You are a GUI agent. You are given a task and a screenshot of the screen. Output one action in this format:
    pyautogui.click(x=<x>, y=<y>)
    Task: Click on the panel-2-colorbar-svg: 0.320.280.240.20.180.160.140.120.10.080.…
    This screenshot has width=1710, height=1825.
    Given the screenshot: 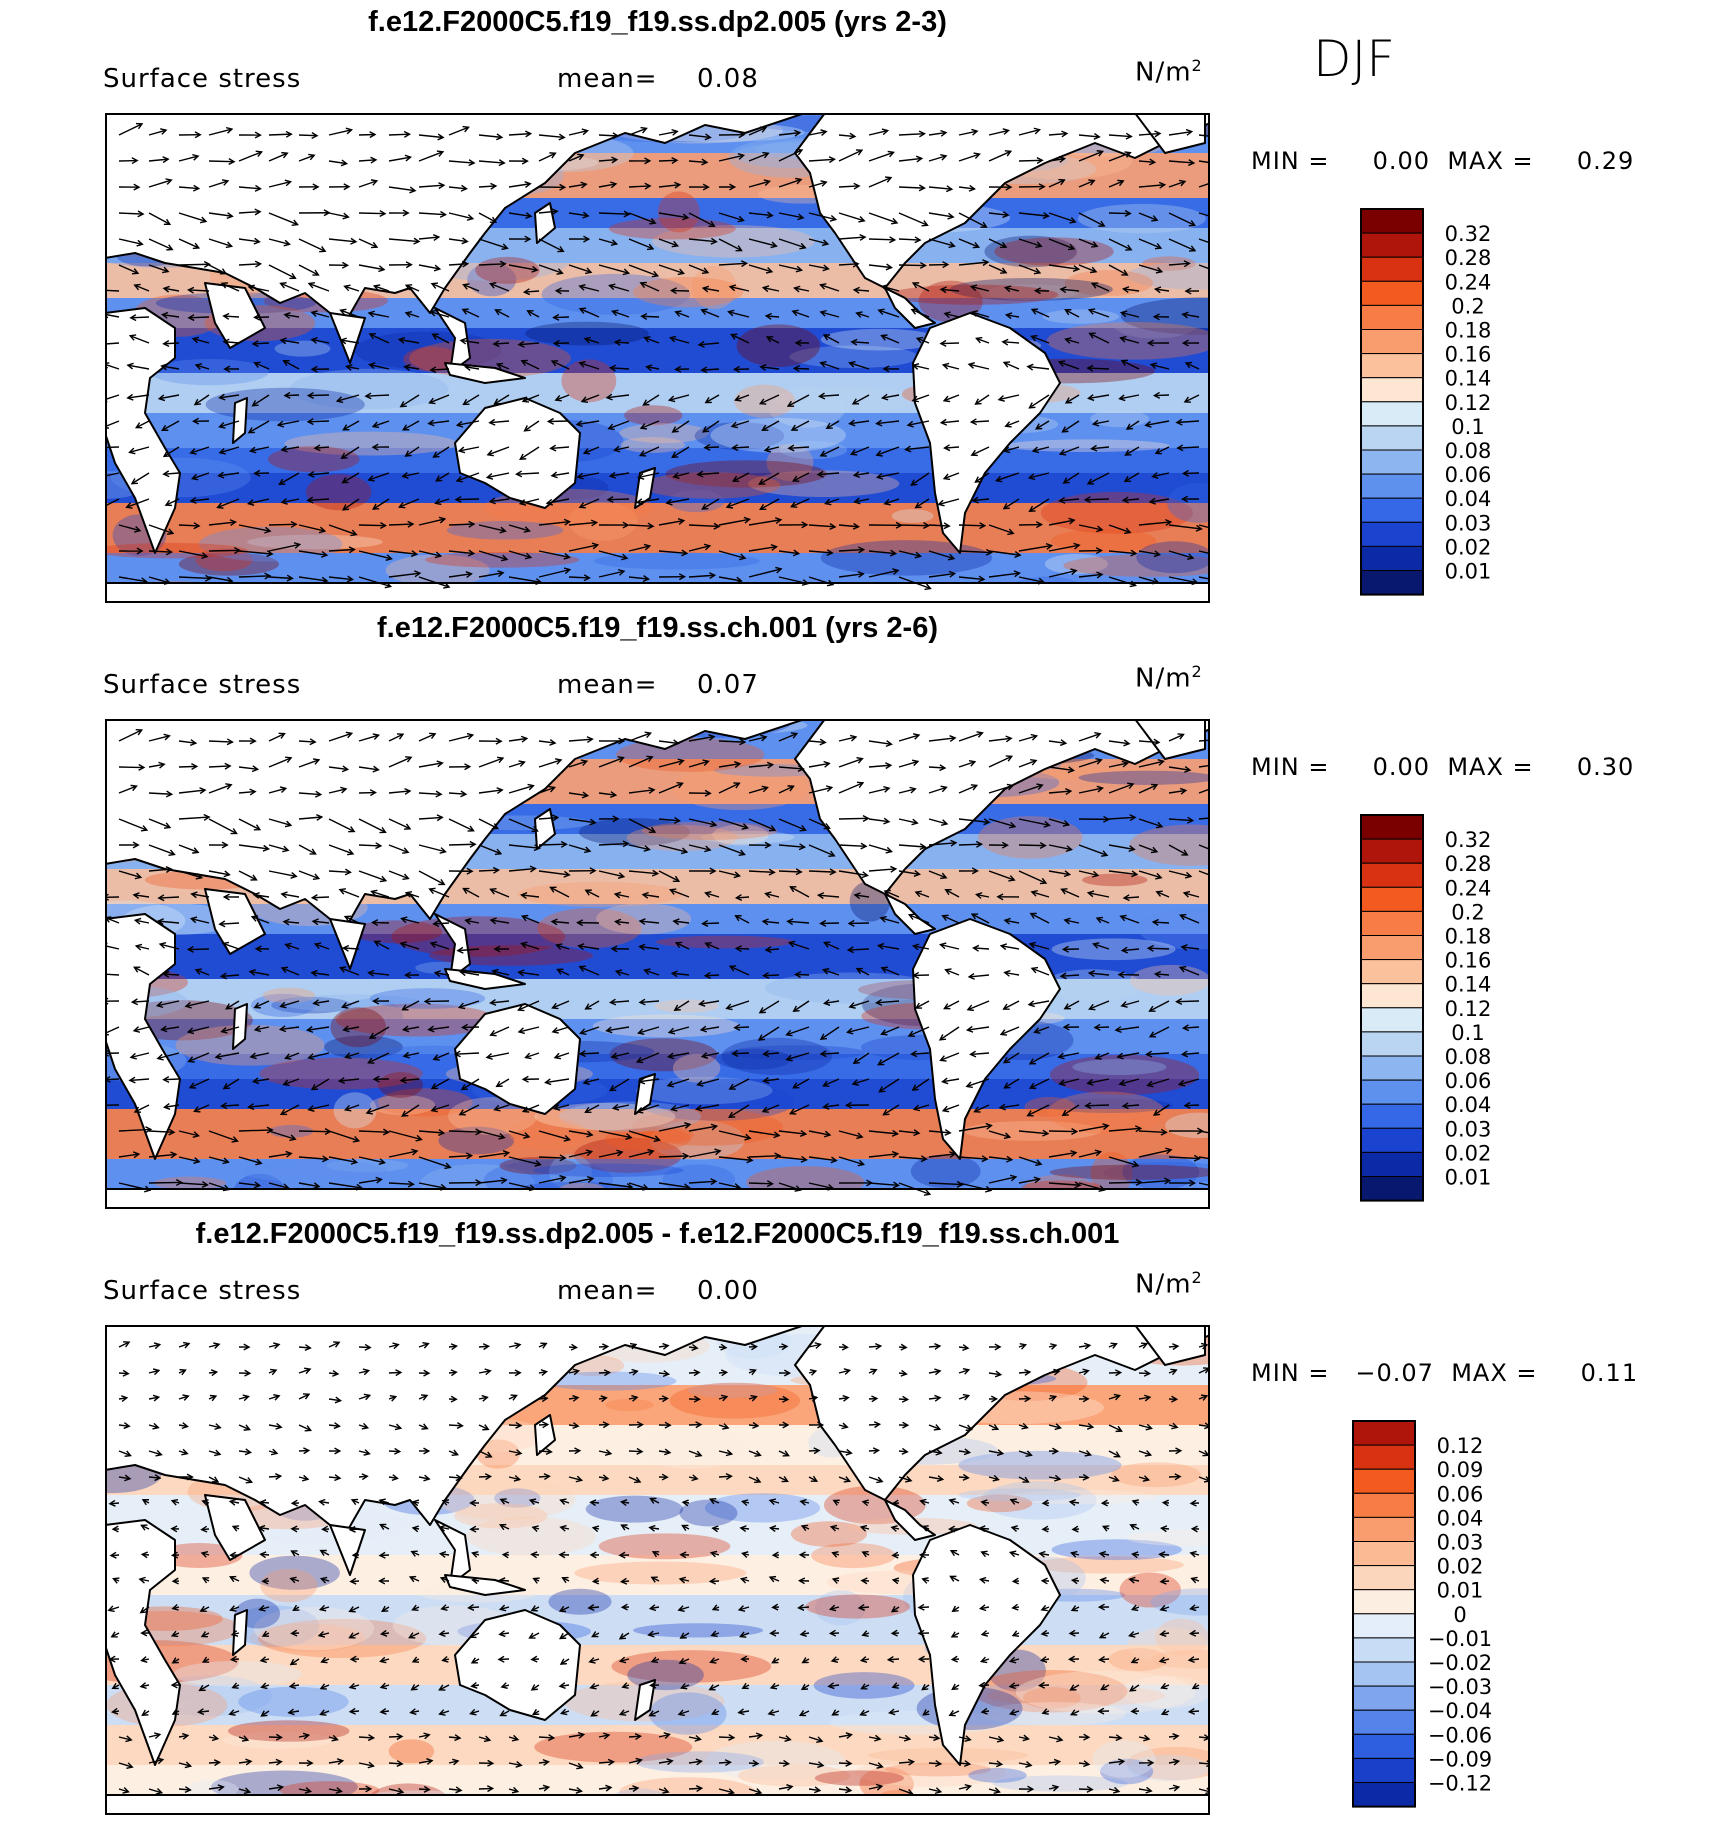 What is the action you would take?
    pyautogui.click(x=1426, y=1008)
    